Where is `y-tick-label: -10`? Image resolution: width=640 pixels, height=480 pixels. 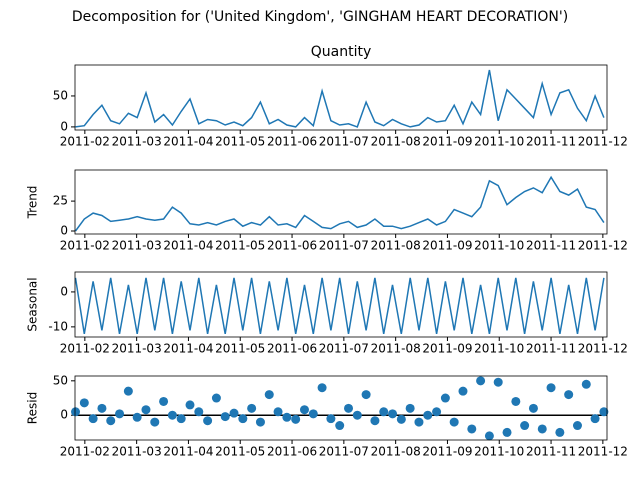 y-tick-label: -10 is located at coordinates (58, 326).